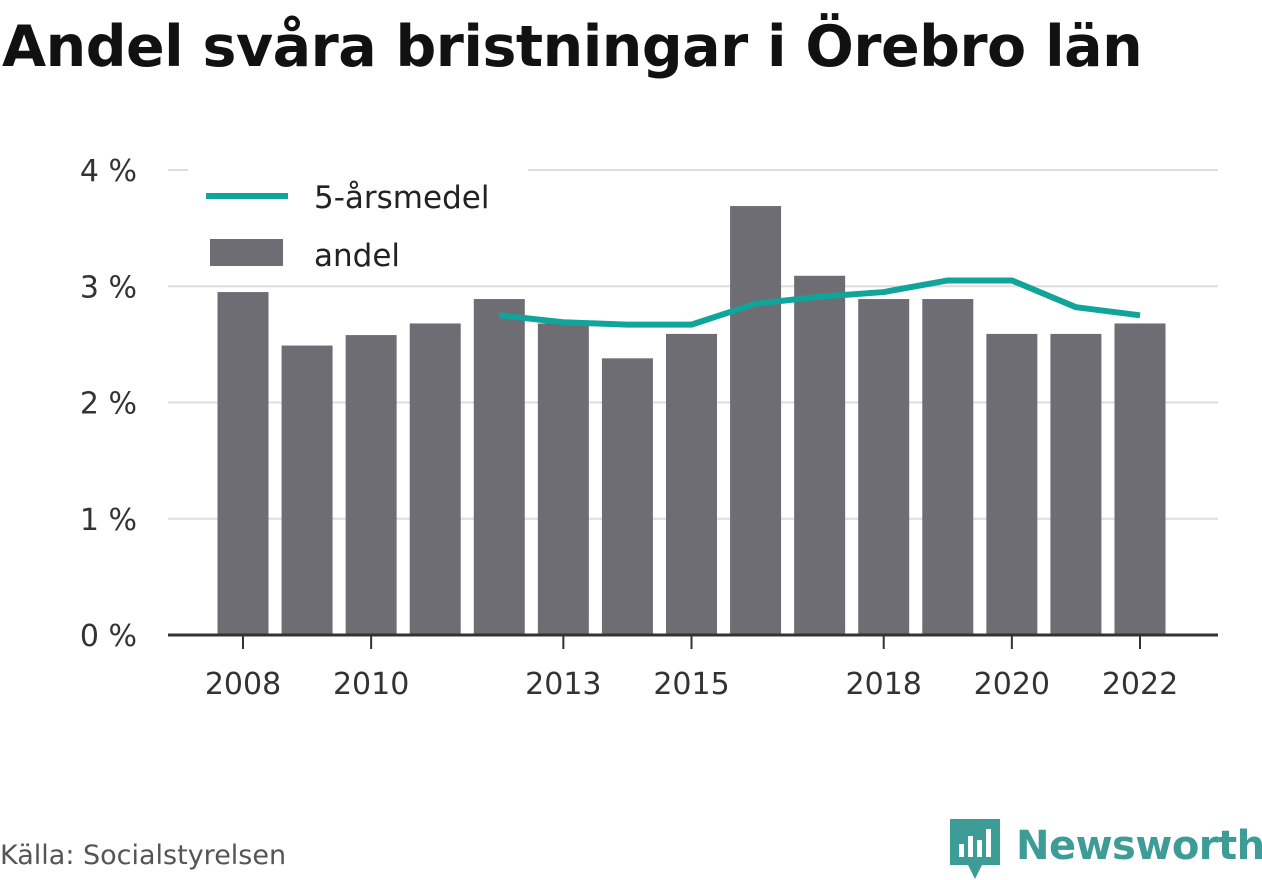  Describe the element at coordinates (357, 256) in the screenshot. I see `legend-label-bar: andel` at that location.